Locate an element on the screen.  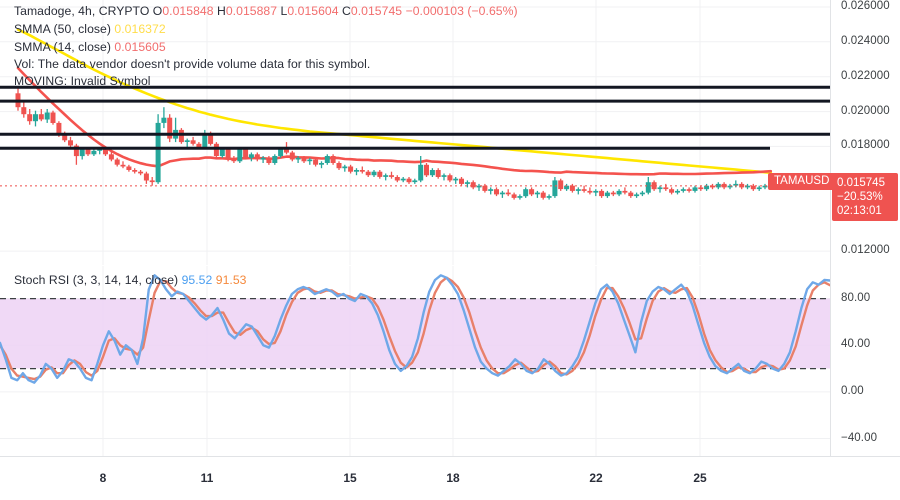
price-tick-label: 0.024000 is located at coordinates (865, 40).